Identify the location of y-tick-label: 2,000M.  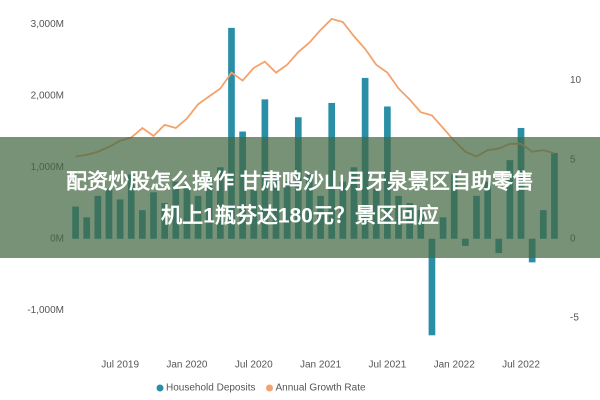
(47, 95).